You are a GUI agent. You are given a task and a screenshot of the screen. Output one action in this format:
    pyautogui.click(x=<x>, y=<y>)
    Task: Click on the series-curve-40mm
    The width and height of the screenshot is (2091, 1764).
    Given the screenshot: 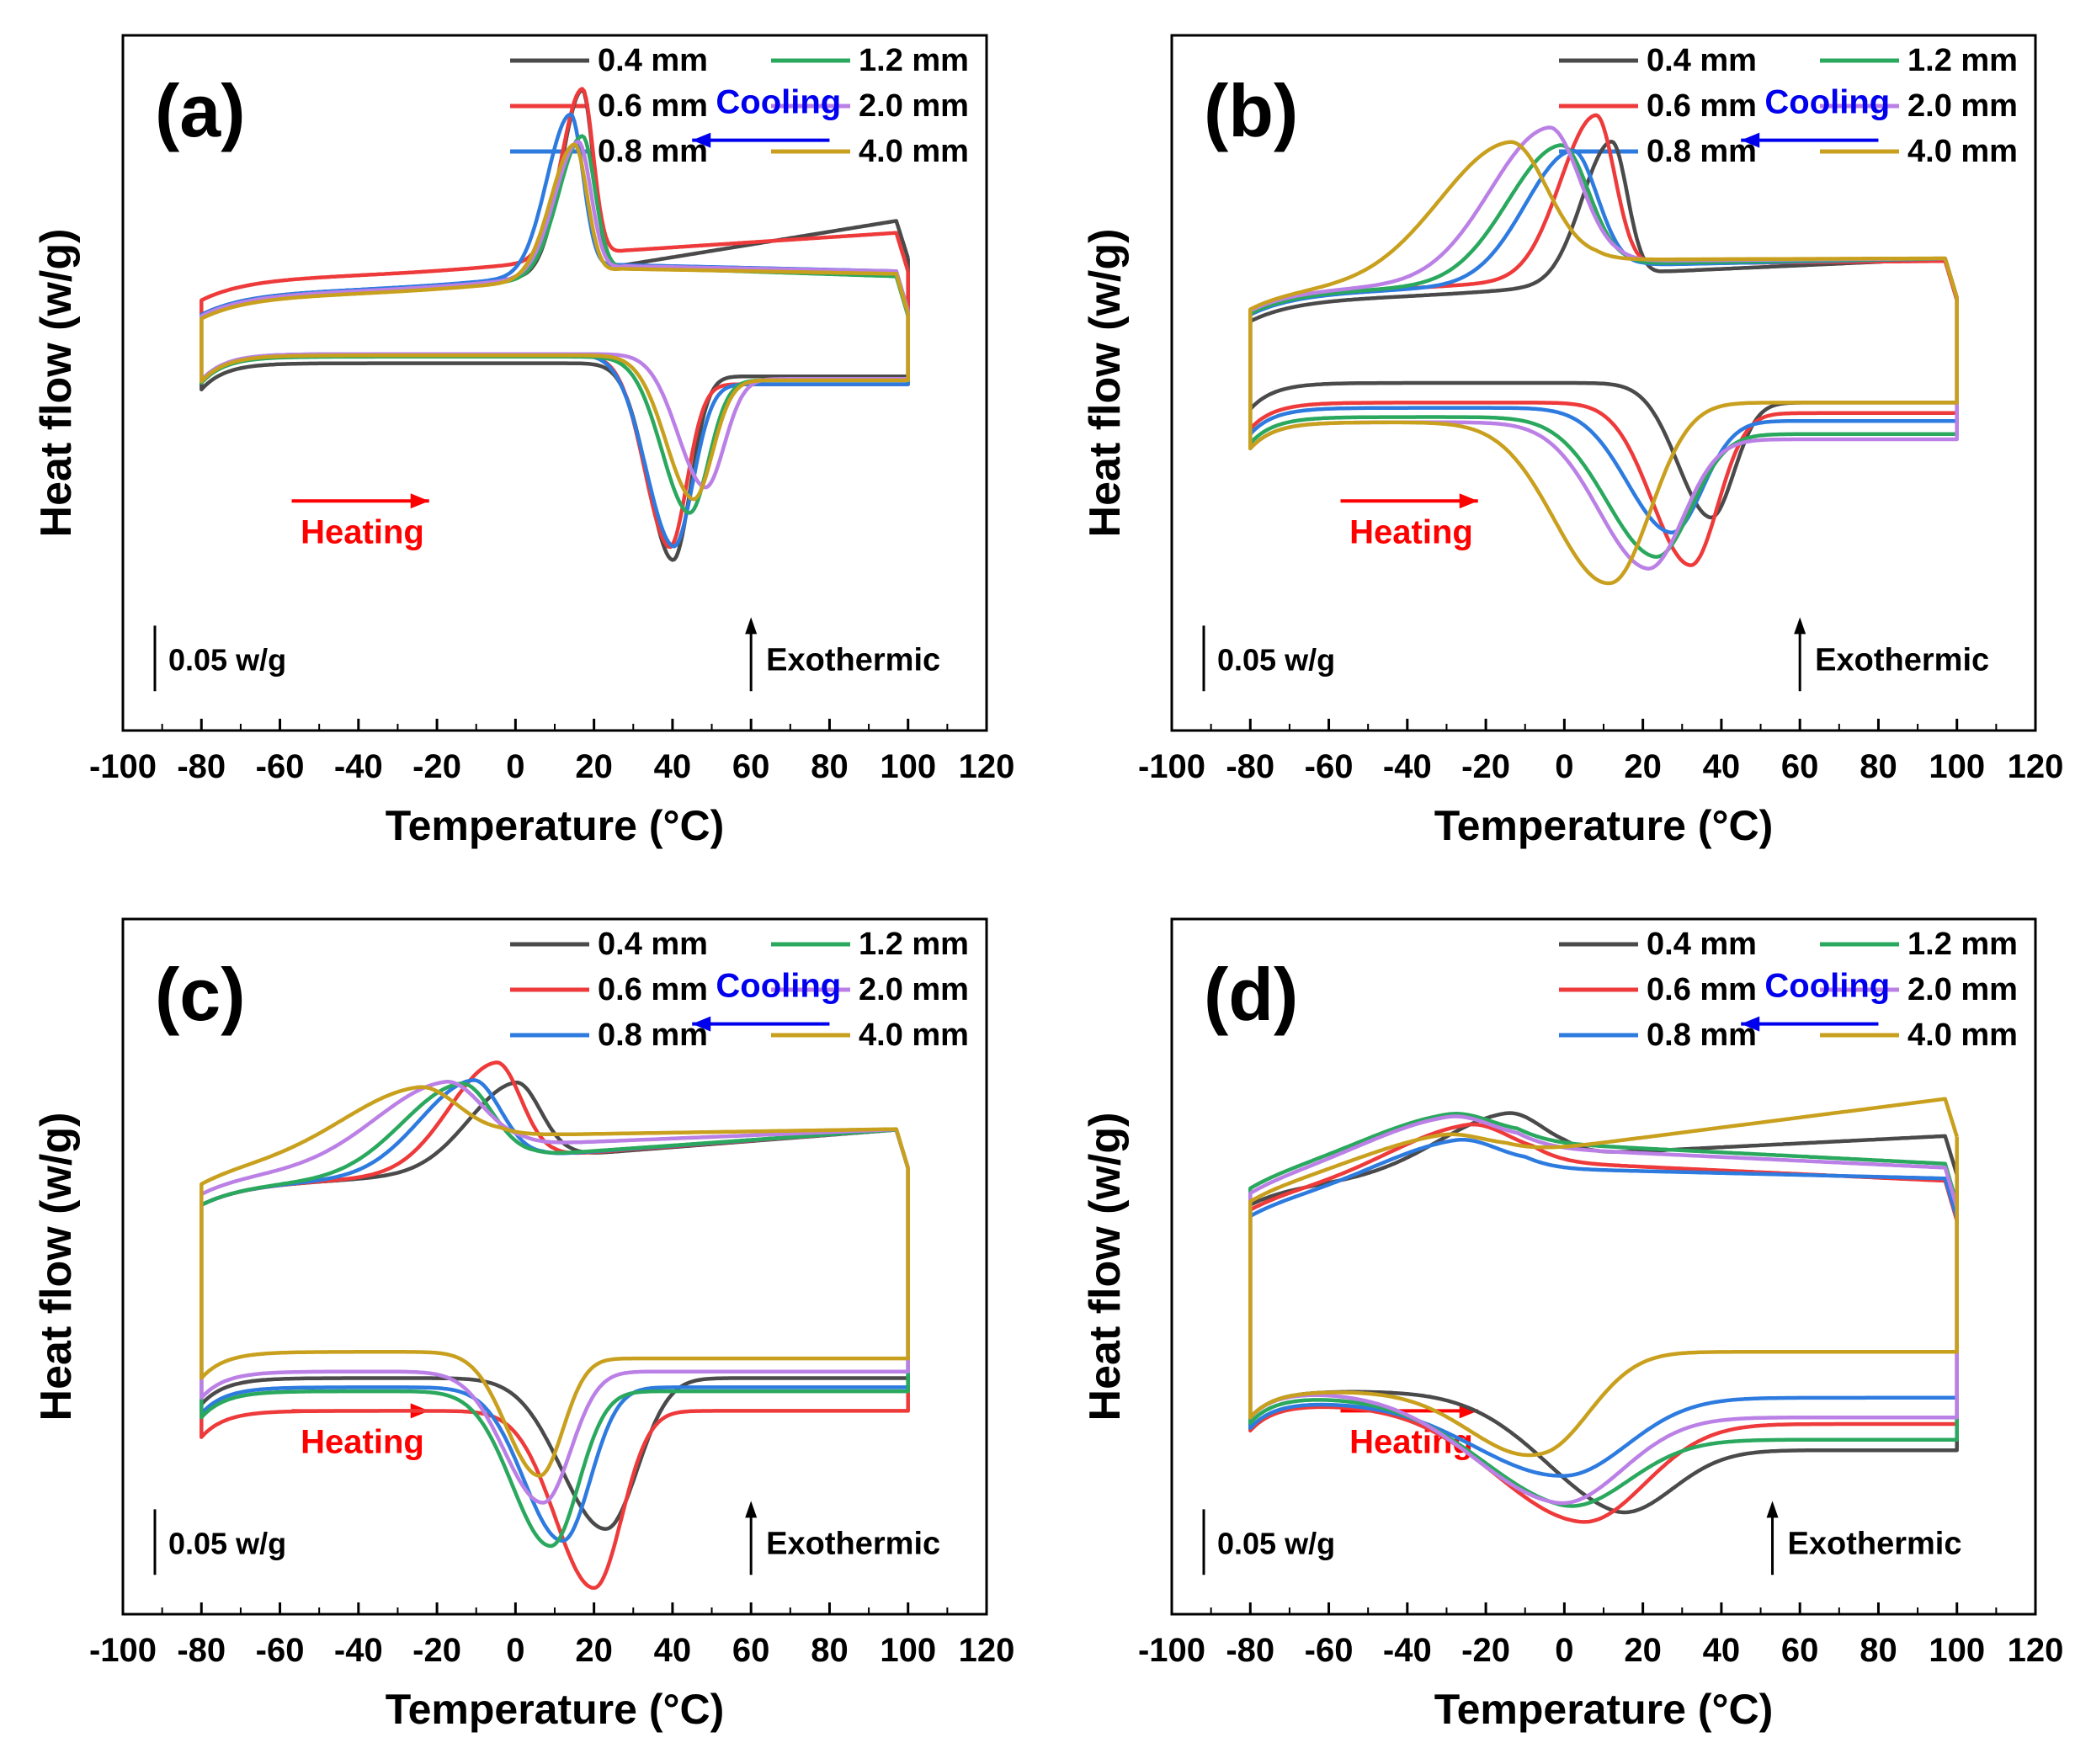 What is the action you would take?
    pyautogui.click(x=1603, y=363)
    